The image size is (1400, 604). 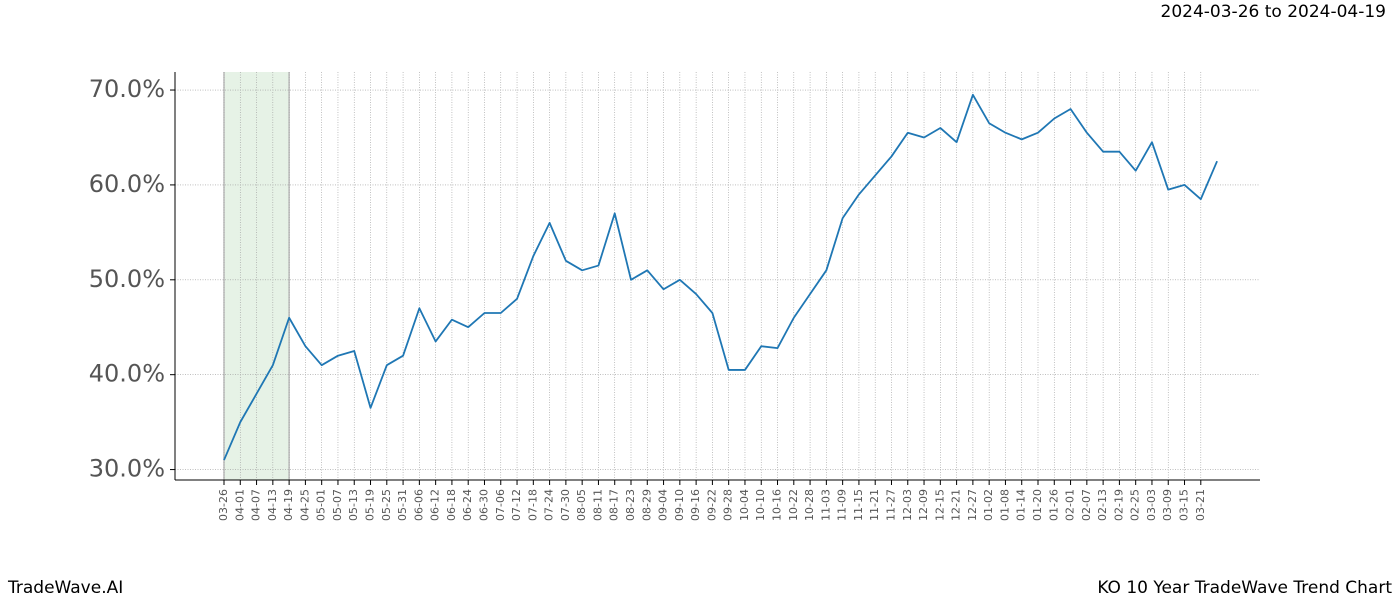 I want to click on x-tick-label: 08-17, so click(x=614, y=505).